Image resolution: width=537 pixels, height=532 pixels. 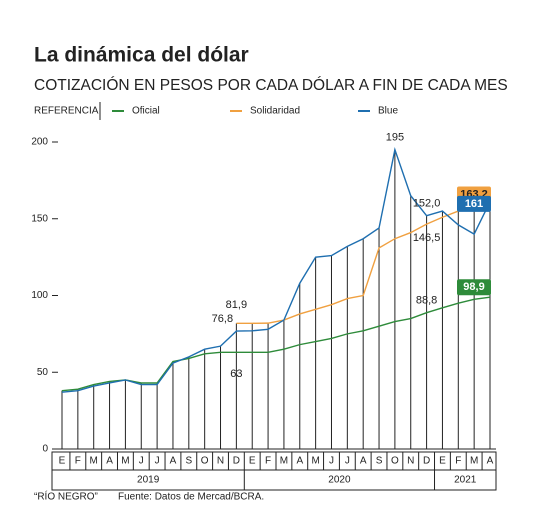 I want to click on legend-label: Solidaridad, so click(x=275, y=111).